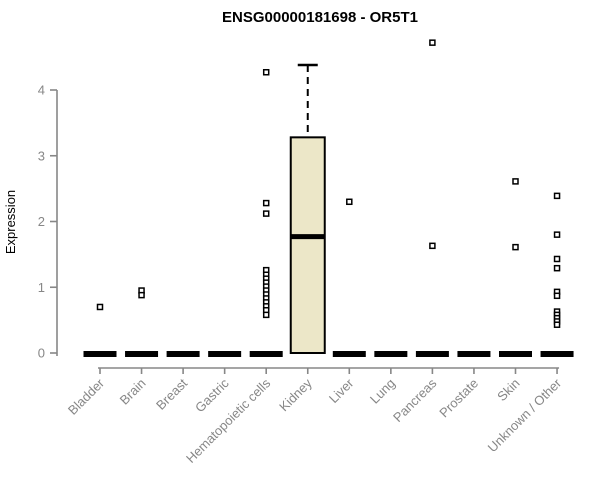 The image size is (600, 500). What do you see at coordinates (320, 17) in the screenshot?
I see `chart-title: ENSG00000181698 - OR5T1` at bounding box center [320, 17].